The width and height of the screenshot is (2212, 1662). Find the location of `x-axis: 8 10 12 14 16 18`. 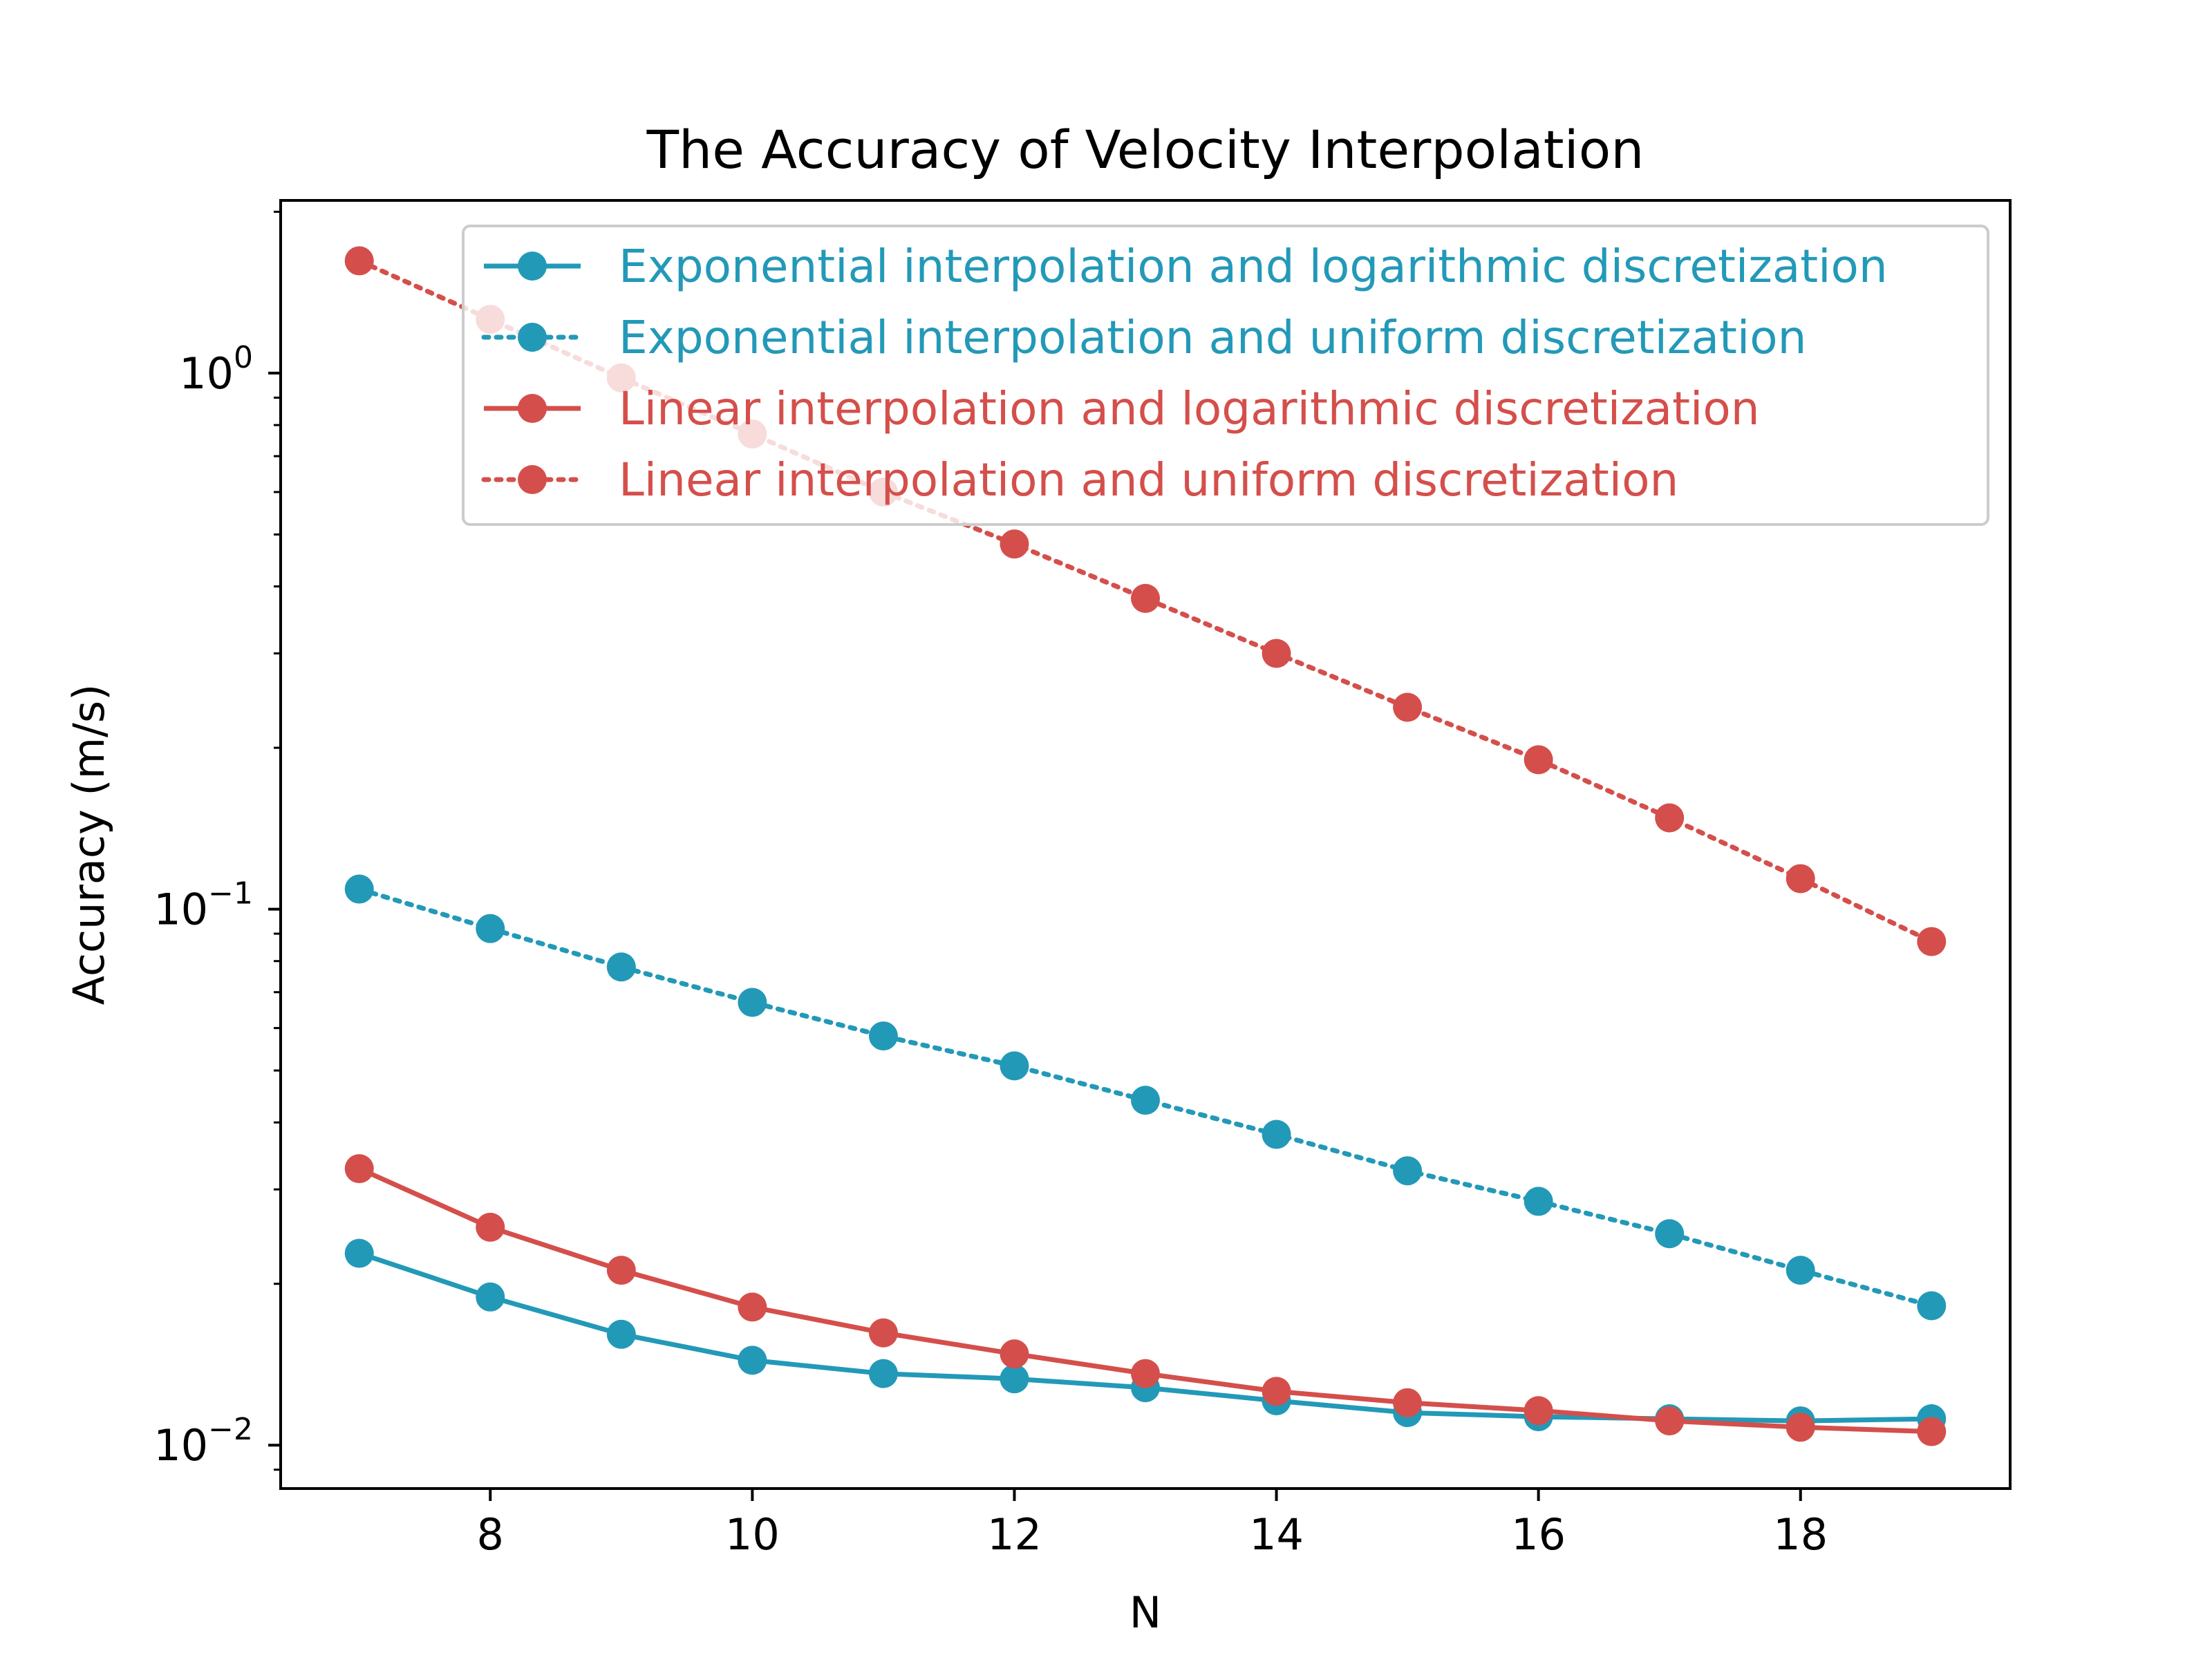

x-axis: 8 10 12 14 16 18 is located at coordinates (1152, 1524).